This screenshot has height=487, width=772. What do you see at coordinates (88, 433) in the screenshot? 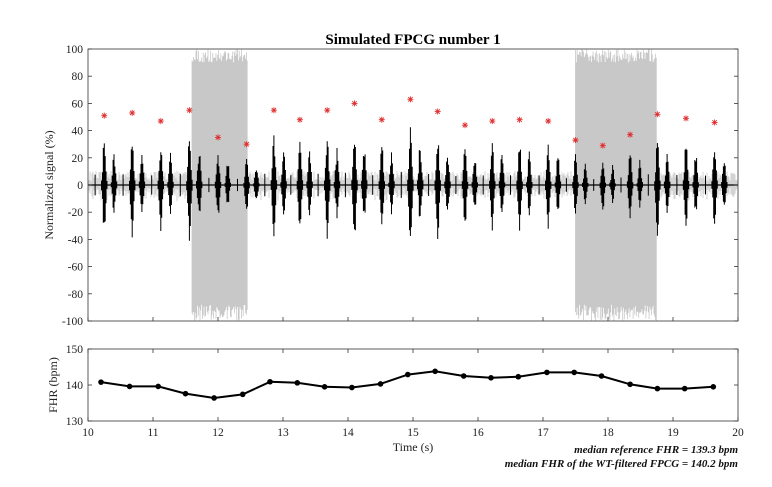
I see `bottom-x-tick-label: 10` at bounding box center [88, 433].